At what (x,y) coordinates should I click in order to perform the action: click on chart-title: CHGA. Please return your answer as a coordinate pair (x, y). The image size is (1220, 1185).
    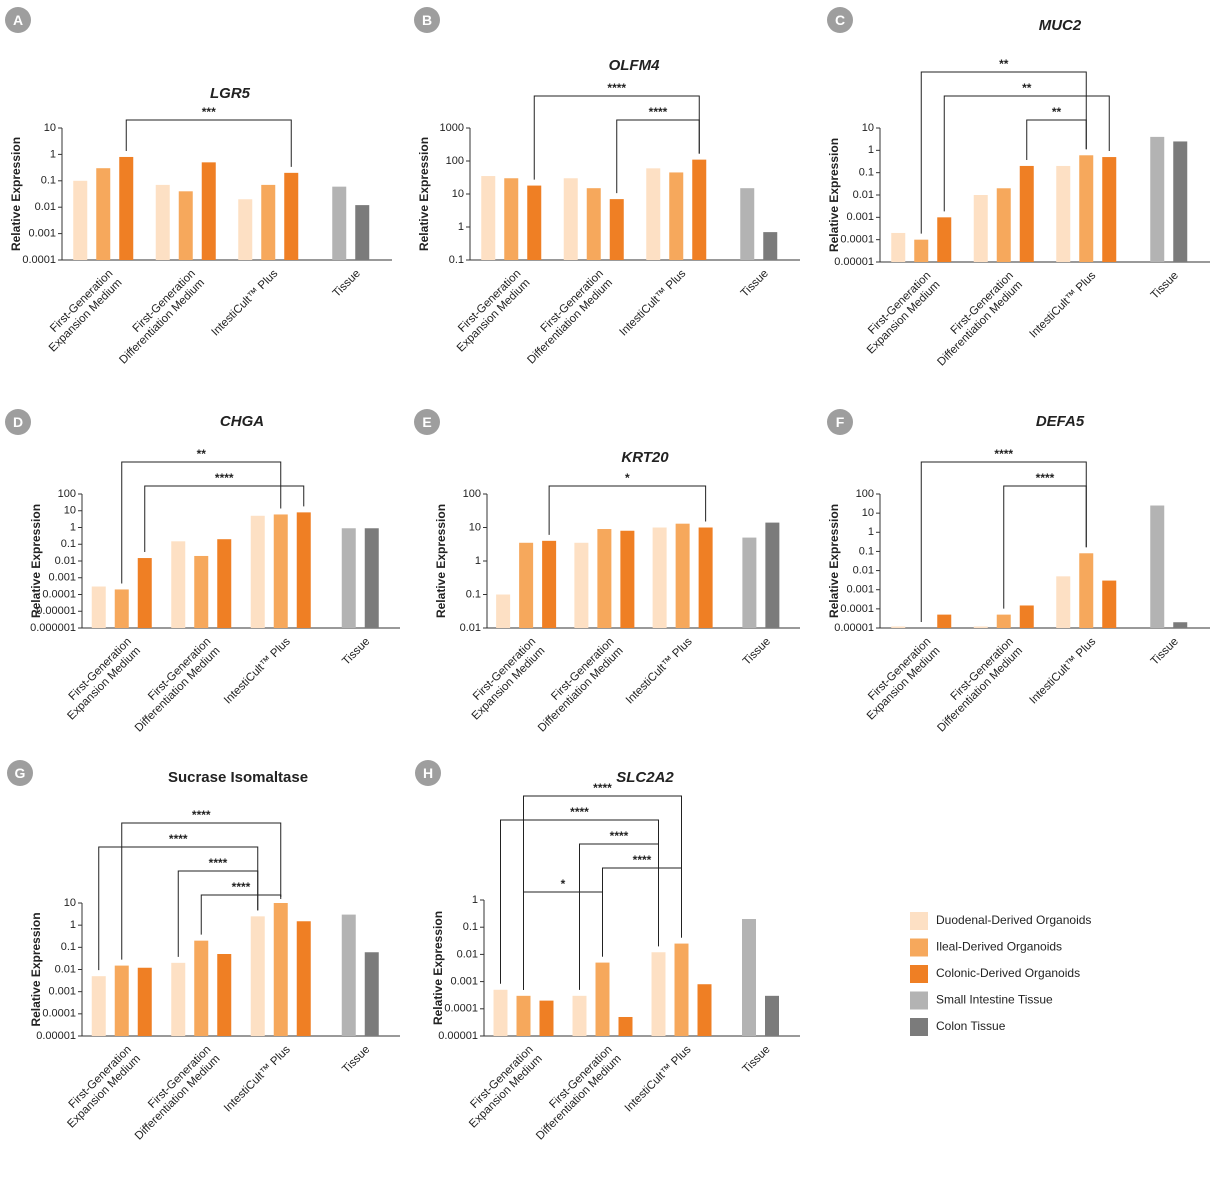
    Looking at the image, I should click on (242, 421).